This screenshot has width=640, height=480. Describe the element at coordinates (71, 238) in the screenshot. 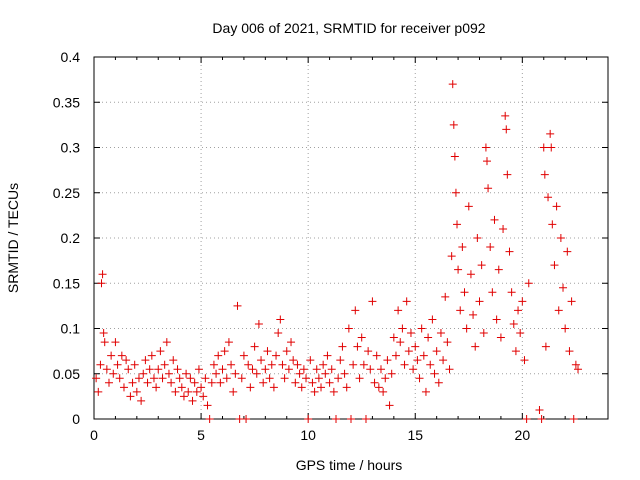

I see `y-tick-label-4: 0.2` at that location.